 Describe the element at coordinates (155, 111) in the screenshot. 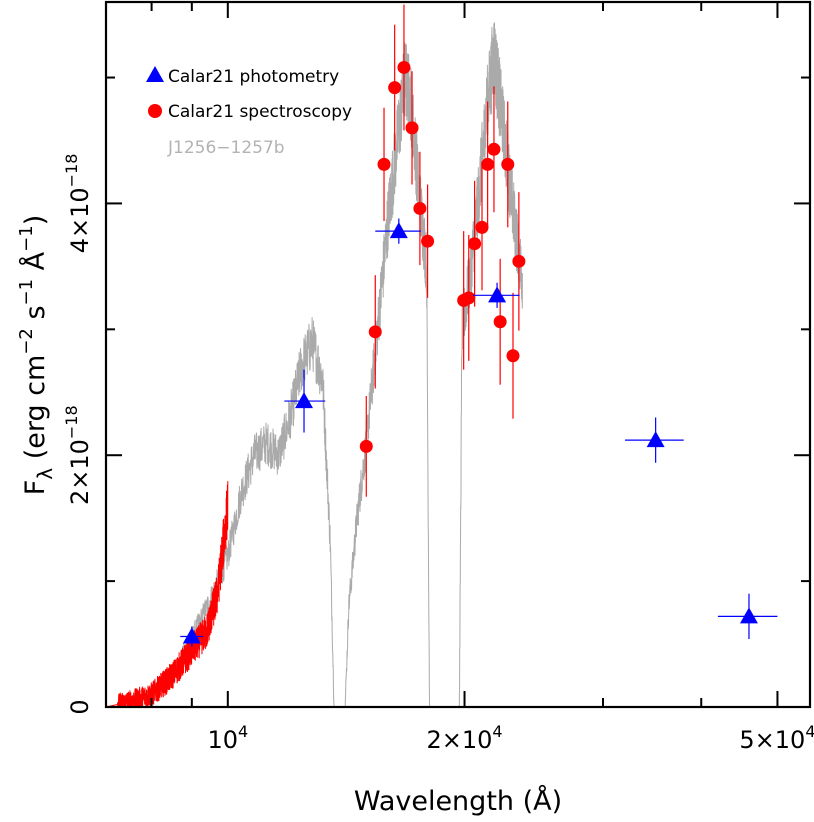

I see `legend-spectroscopy-marker` at that location.